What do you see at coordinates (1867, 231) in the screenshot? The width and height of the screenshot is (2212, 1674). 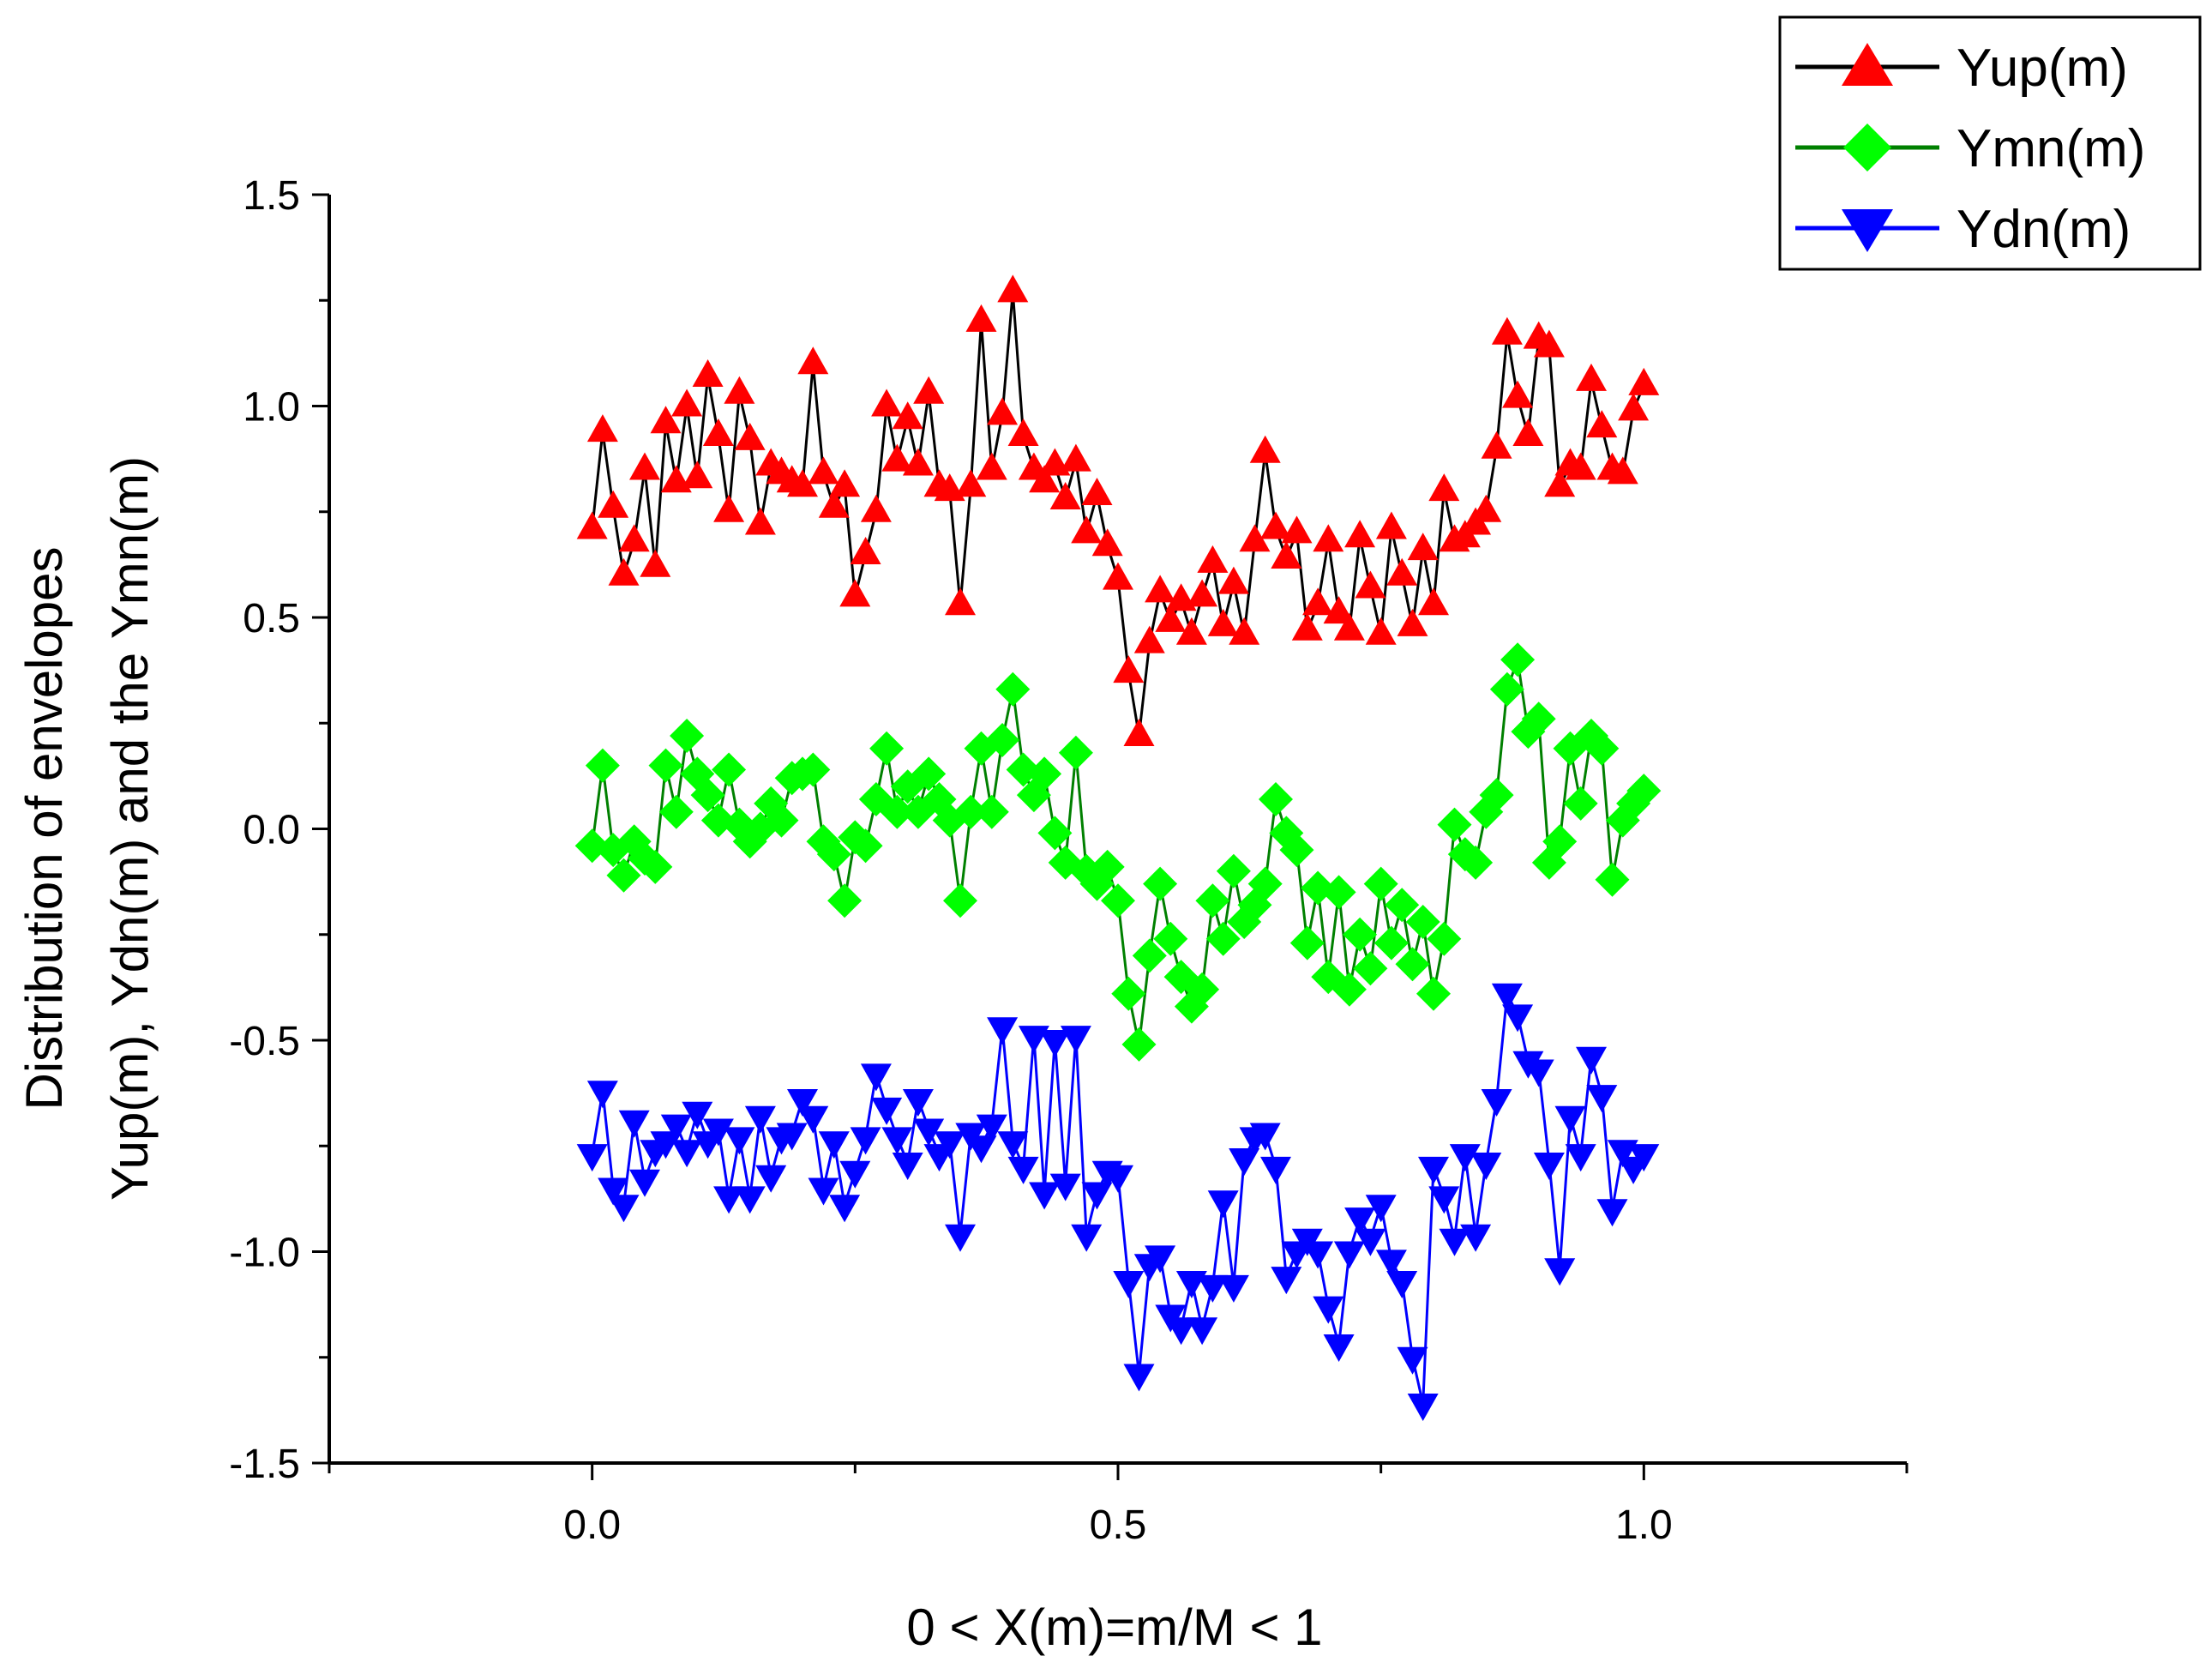 I see `legend-marker-ydn` at bounding box center [1867, 231].